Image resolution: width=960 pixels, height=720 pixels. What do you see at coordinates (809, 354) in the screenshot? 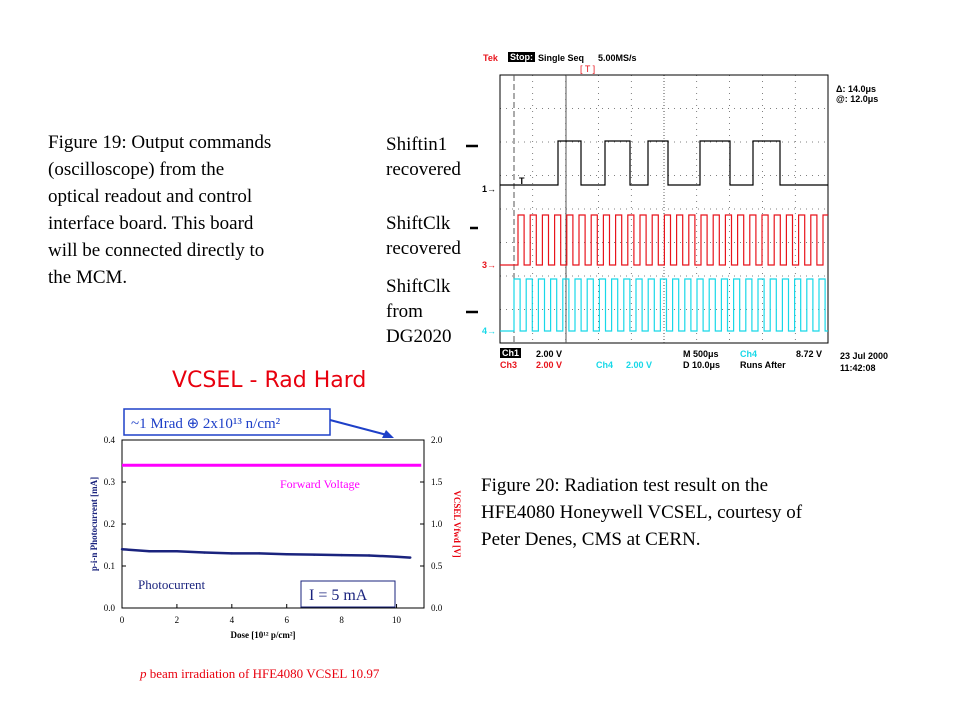
I see `scope-trigger-level: 8.72 V` at bounding box center [809, 354].